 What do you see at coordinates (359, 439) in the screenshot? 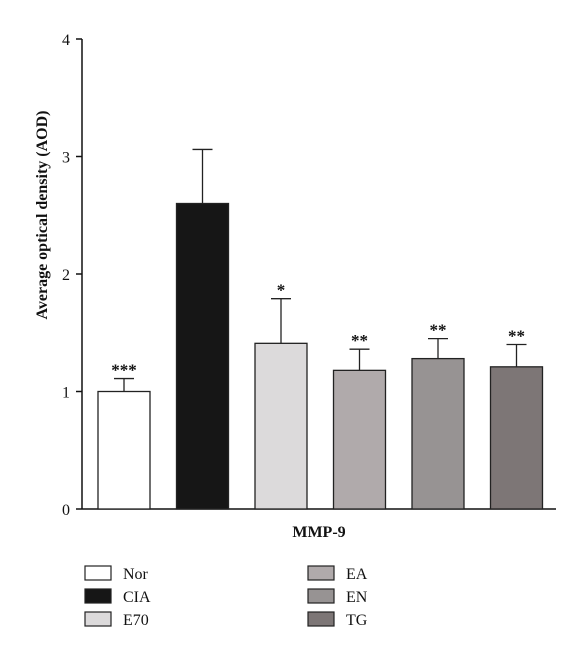
I see `bar-ea` at bounding box center [359, 439].